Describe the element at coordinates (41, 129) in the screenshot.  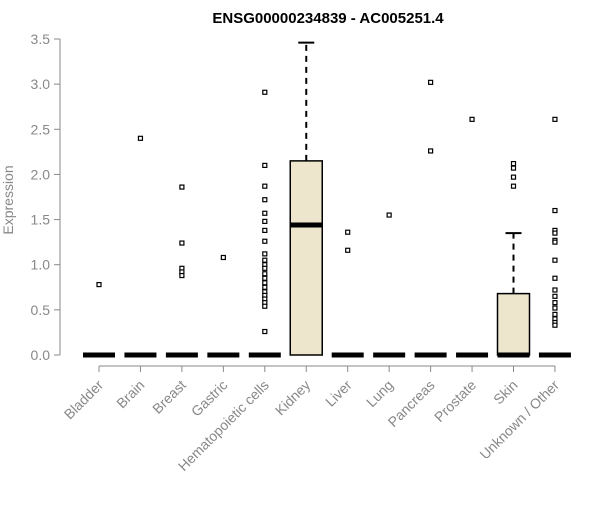
I see `y-tick-label: 2.5` at that location.